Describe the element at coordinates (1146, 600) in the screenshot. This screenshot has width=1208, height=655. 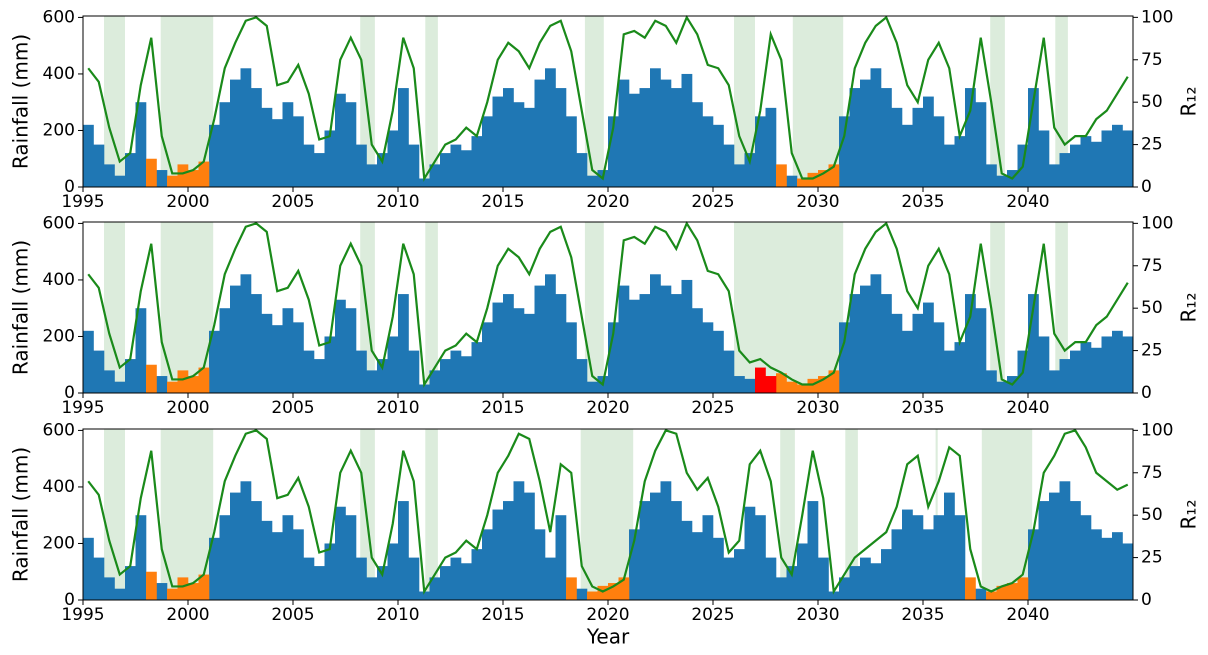
I see `y2-tick-label: 0` at that location.